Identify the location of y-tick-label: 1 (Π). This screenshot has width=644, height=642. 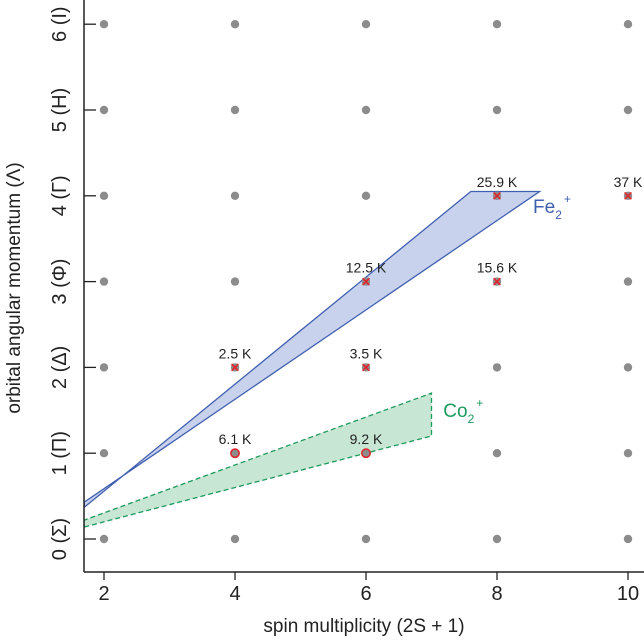
(60, 453).